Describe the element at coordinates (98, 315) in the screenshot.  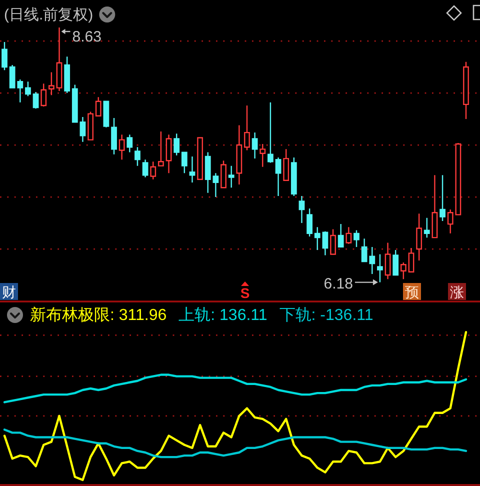
I see `text: 新布林极限: 311.96` at that location.